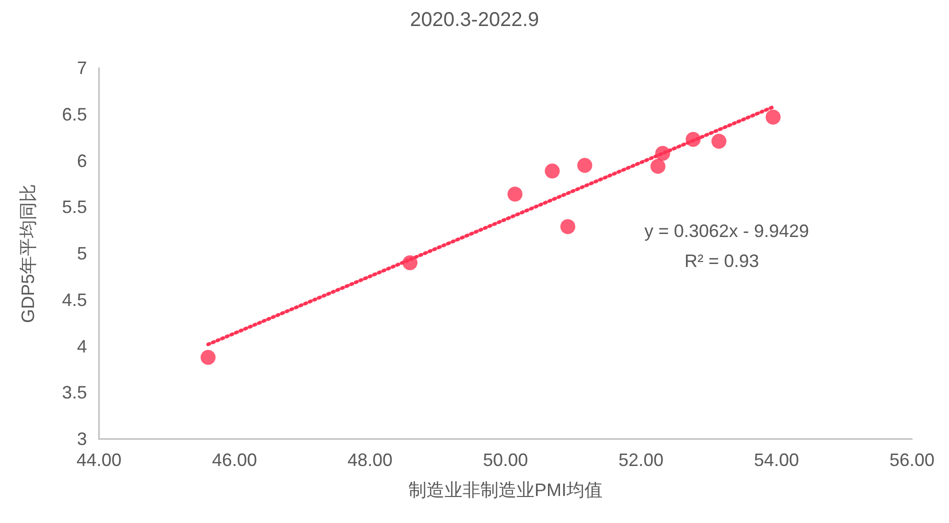 The image size is (949, 523). Describe the element at coordinates (912, 460) in the screenshot. I see `x-tick-label: 56.00` at that location.